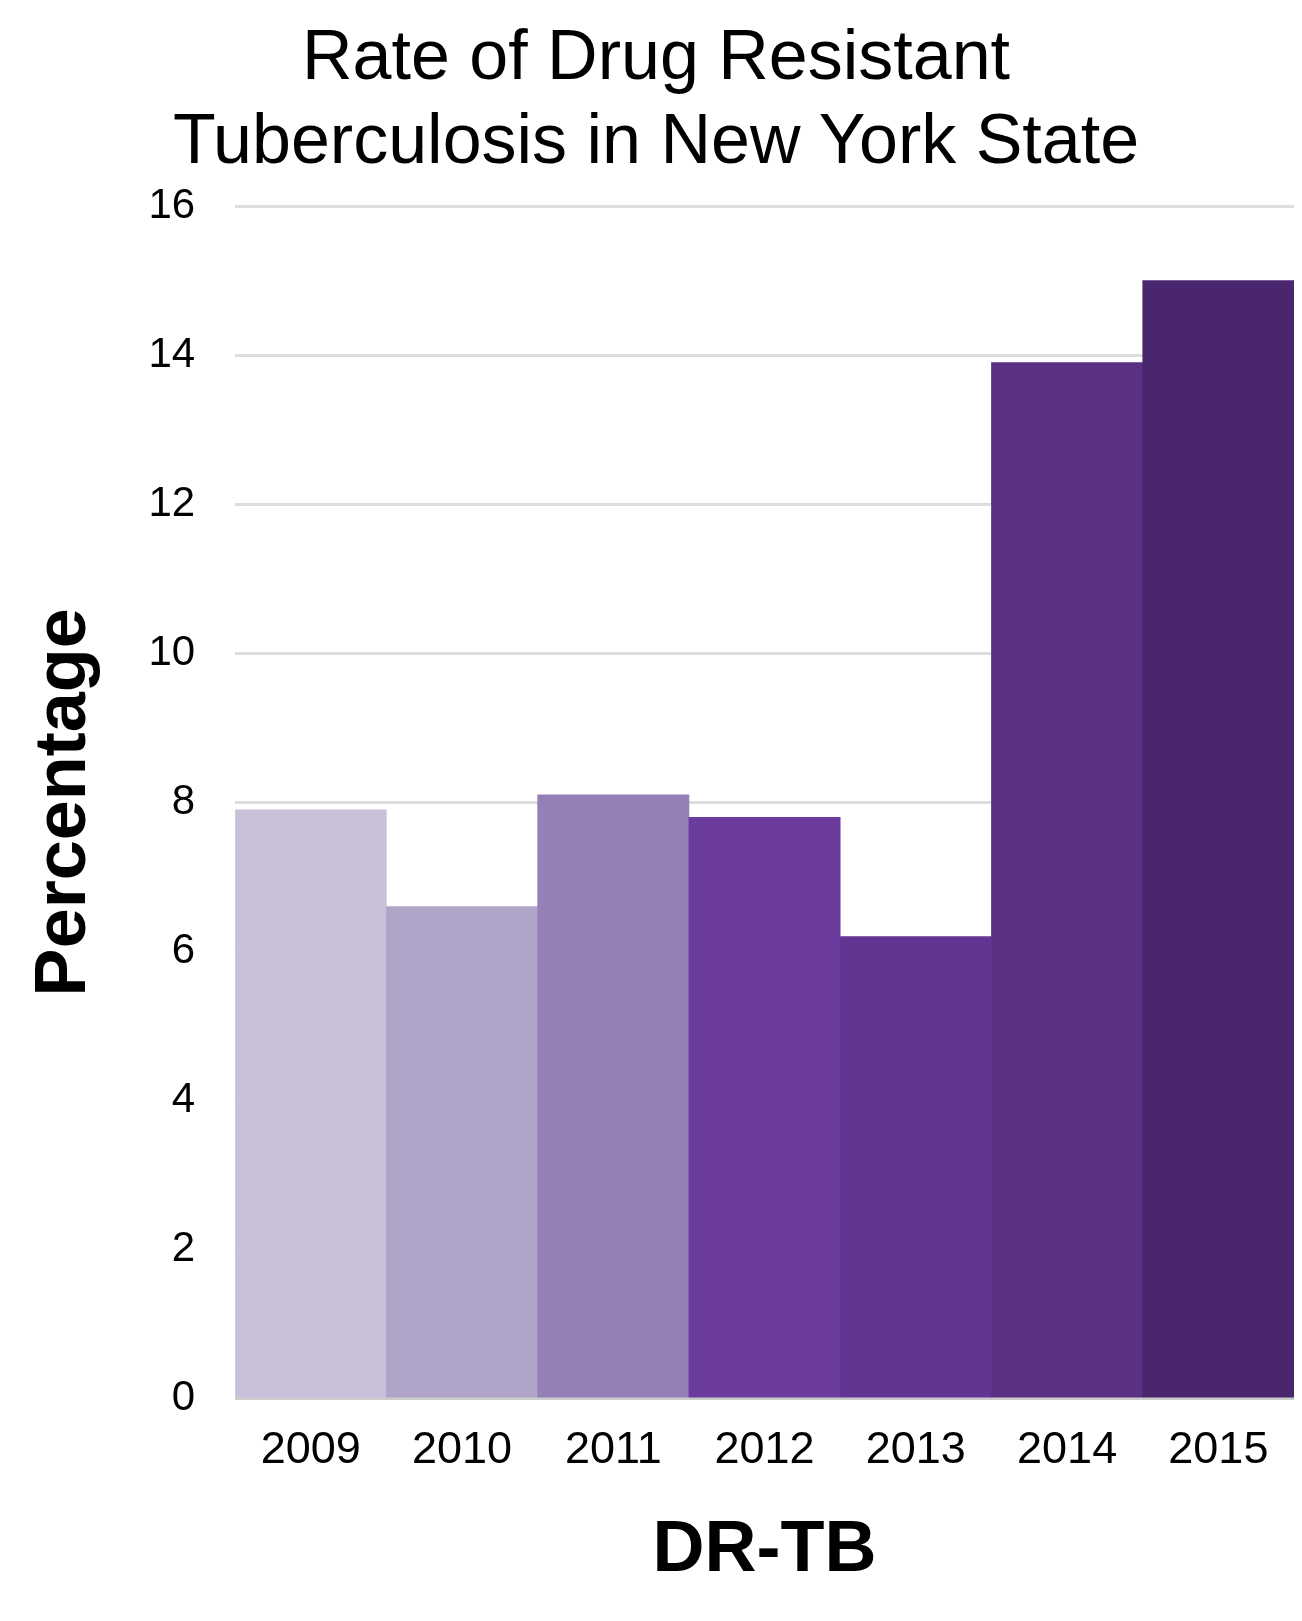  Describe the element at coordinates (172, 650) in the screenshot. I see `y-tick-label: 10` at that location.